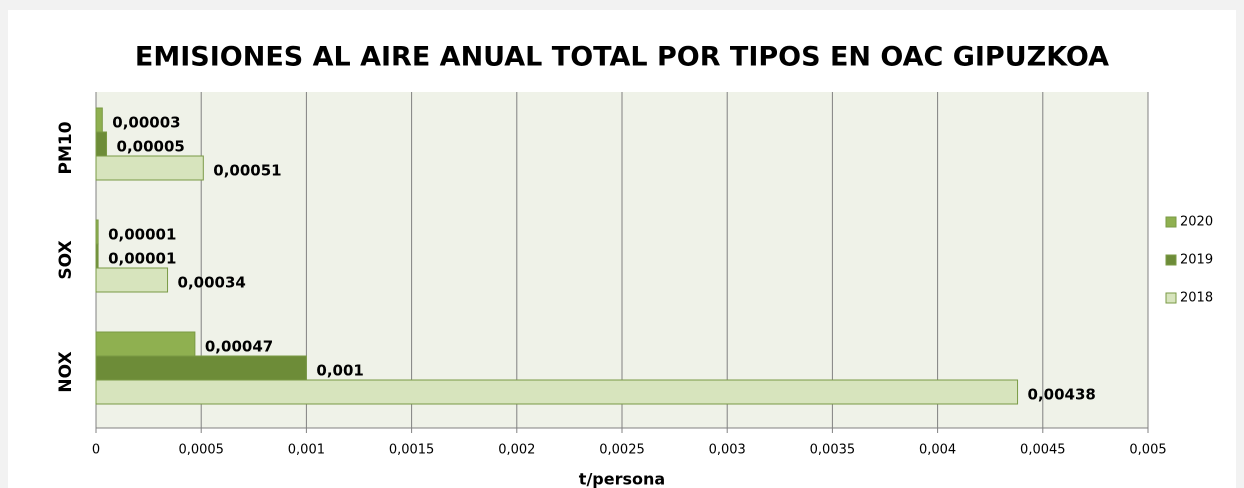 This screenshot has width=1244, height=488. Describe the element at coordinates (212, 283) in the screenshot. I see `value-label: 0,00034` at that location.